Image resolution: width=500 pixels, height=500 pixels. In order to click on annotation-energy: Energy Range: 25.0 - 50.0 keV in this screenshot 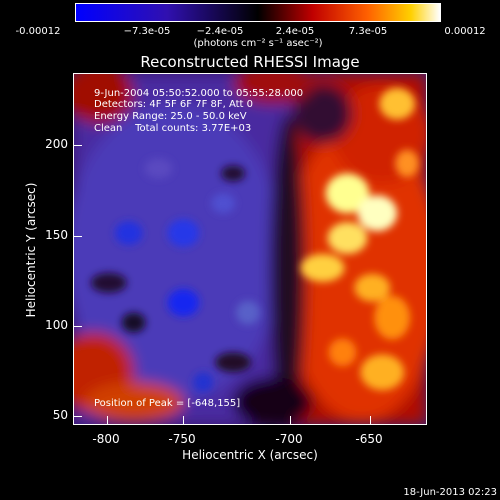, I will do `click(170, 116)`.